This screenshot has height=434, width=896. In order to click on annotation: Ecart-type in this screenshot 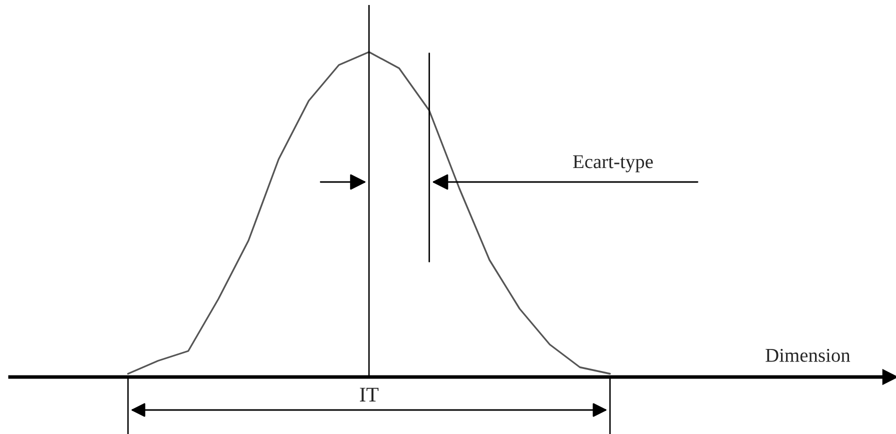, I will do `click(613, 163)`.